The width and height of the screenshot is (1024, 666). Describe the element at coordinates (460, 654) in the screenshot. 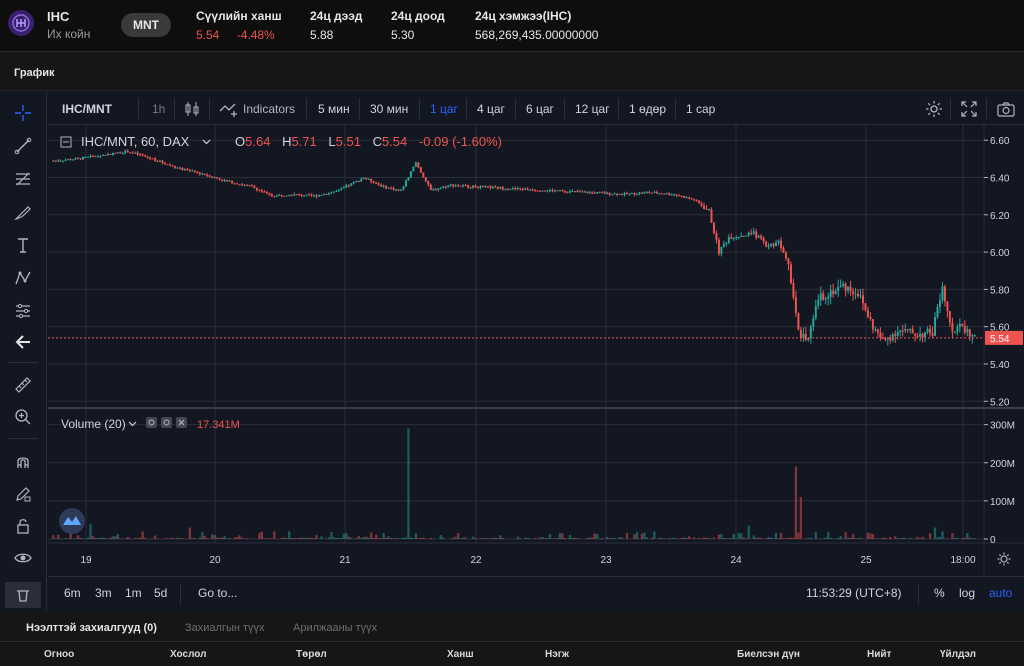

I see `col-price: Ханш` at that location.